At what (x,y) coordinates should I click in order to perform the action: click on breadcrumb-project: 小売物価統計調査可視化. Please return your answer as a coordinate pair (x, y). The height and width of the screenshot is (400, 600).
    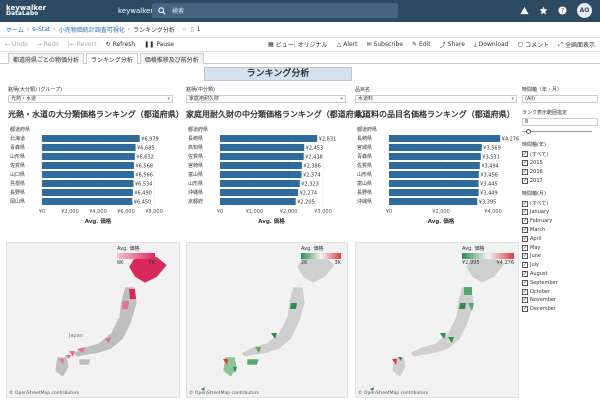
    Looking at the image, I should click on (91, 30).